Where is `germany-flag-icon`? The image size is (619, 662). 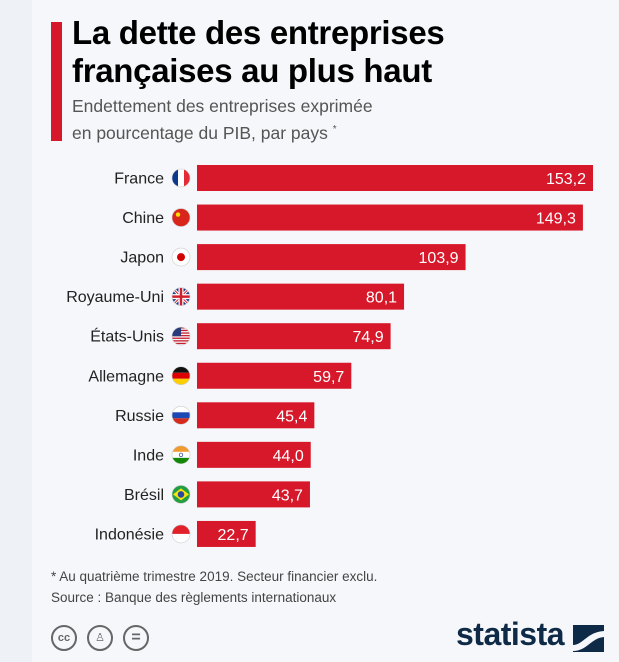
germany-flag-icon is located at coordinates (181, 375).